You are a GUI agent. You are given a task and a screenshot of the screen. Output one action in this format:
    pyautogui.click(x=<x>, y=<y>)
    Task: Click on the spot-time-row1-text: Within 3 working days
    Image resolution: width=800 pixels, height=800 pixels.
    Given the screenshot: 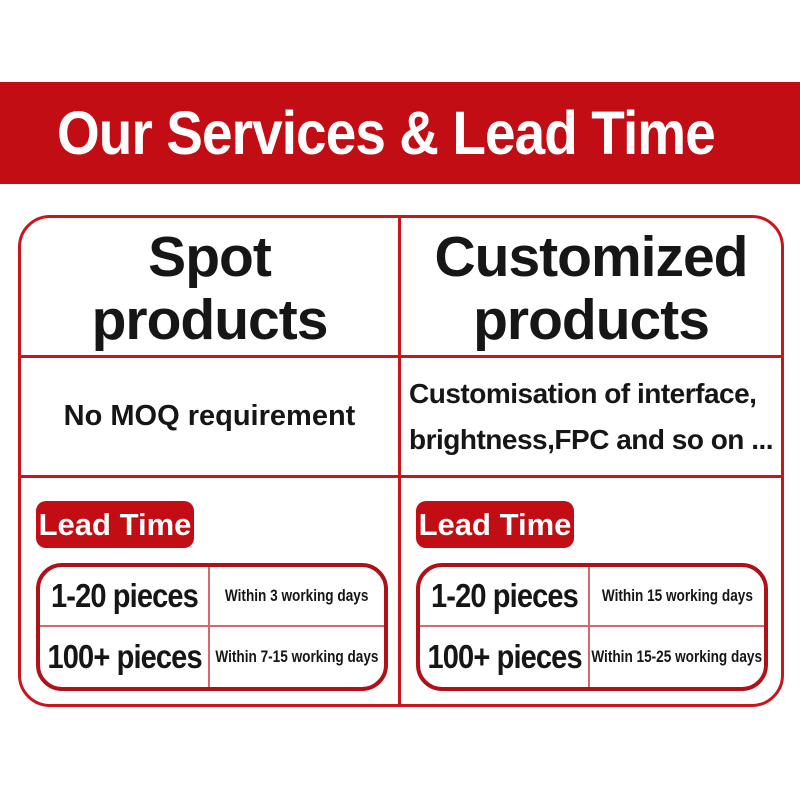 What is the action you would take?
    pyautogui.click(x=297, y=595)
    